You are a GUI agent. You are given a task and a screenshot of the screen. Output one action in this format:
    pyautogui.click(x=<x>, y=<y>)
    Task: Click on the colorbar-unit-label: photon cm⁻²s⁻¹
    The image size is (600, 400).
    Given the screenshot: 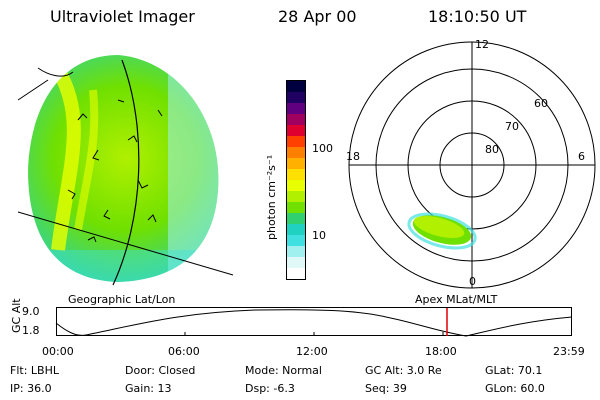 What is the action you would take?
    pyautogui.click(x=271, y=197)
    